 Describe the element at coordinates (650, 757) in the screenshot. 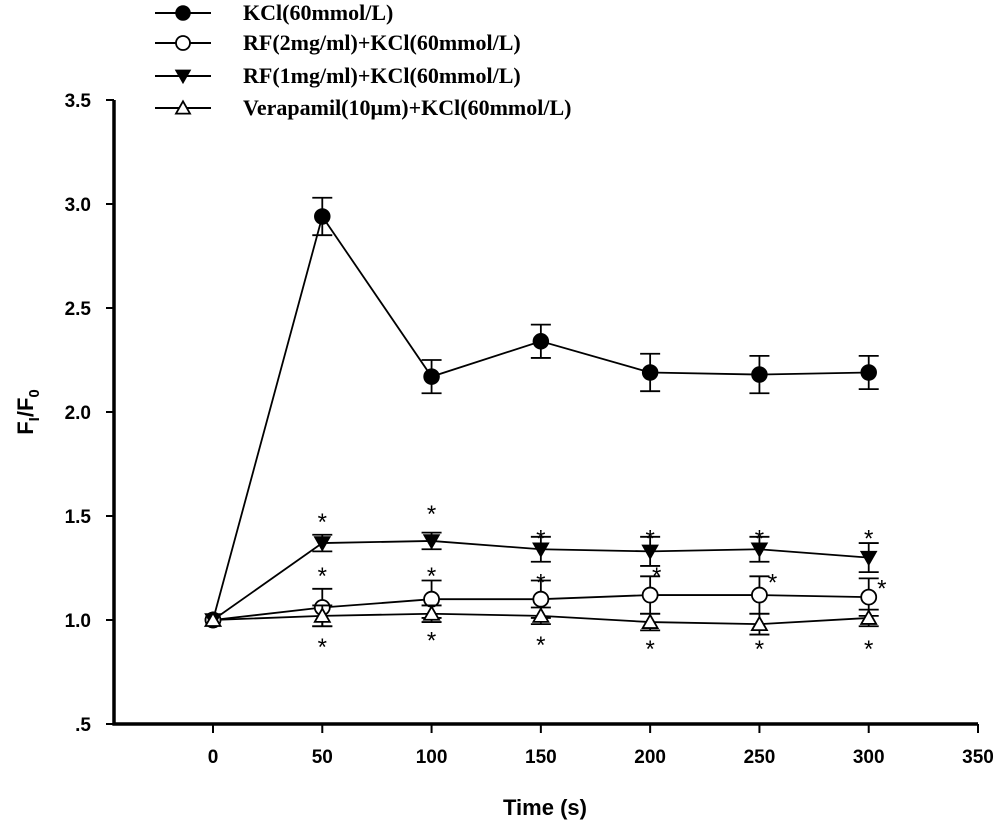

I see `x-tick-label: 200` at that location.